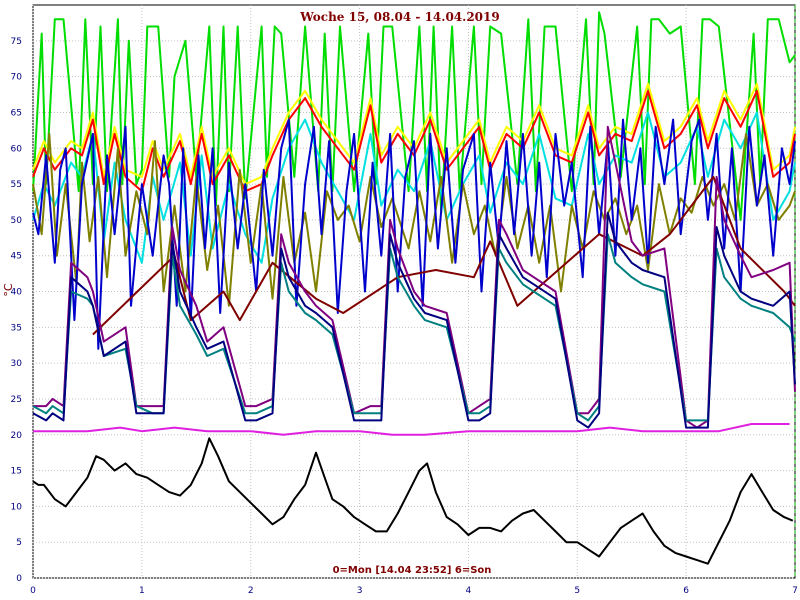 The height and width of the screenshot is (600, 800). I want to click on y-tick-label: 20, so click(17, 436).